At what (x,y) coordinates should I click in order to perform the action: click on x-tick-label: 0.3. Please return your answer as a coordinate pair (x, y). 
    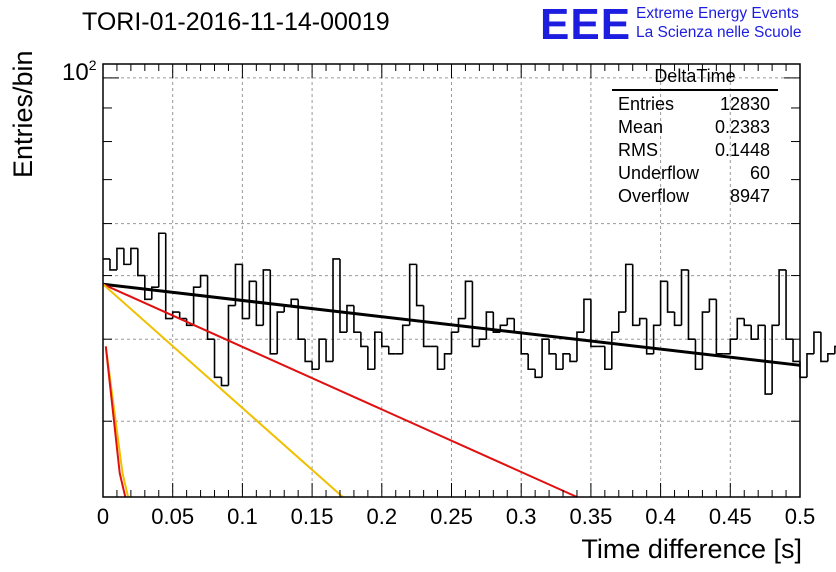
    Looking at the image, I should click on (521, 516).